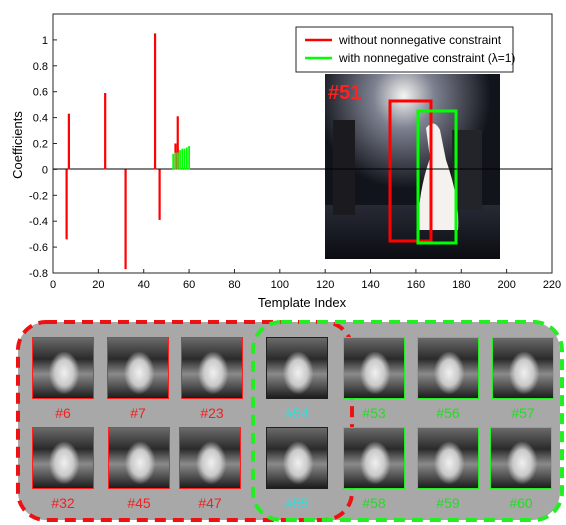 The image size is (566, 525). Describe the element at coordinates (461, 285) in the screenshot. I see `x-tick-label: 180` at that location.